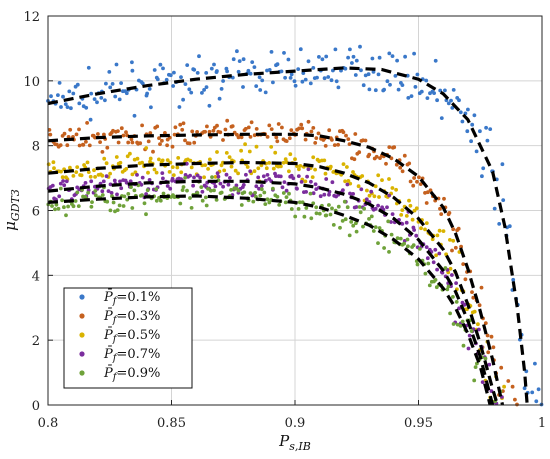 This screenshot has height=459, width=550. I want to click on legend-entry-value: =0.9%, so click(138, 373).